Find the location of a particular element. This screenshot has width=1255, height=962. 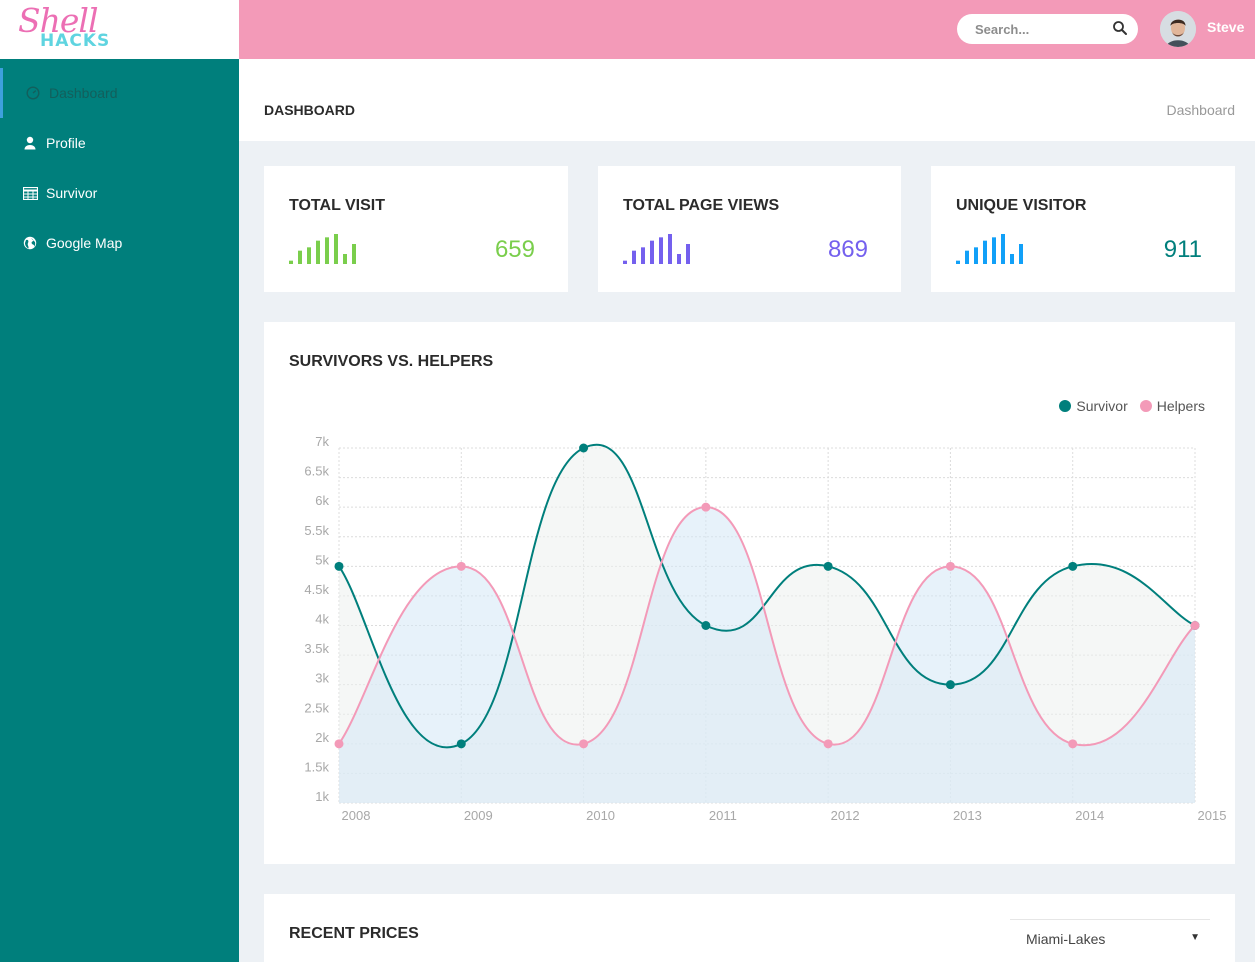

legend-label: Helpers is located at coordinates (1180, 406).